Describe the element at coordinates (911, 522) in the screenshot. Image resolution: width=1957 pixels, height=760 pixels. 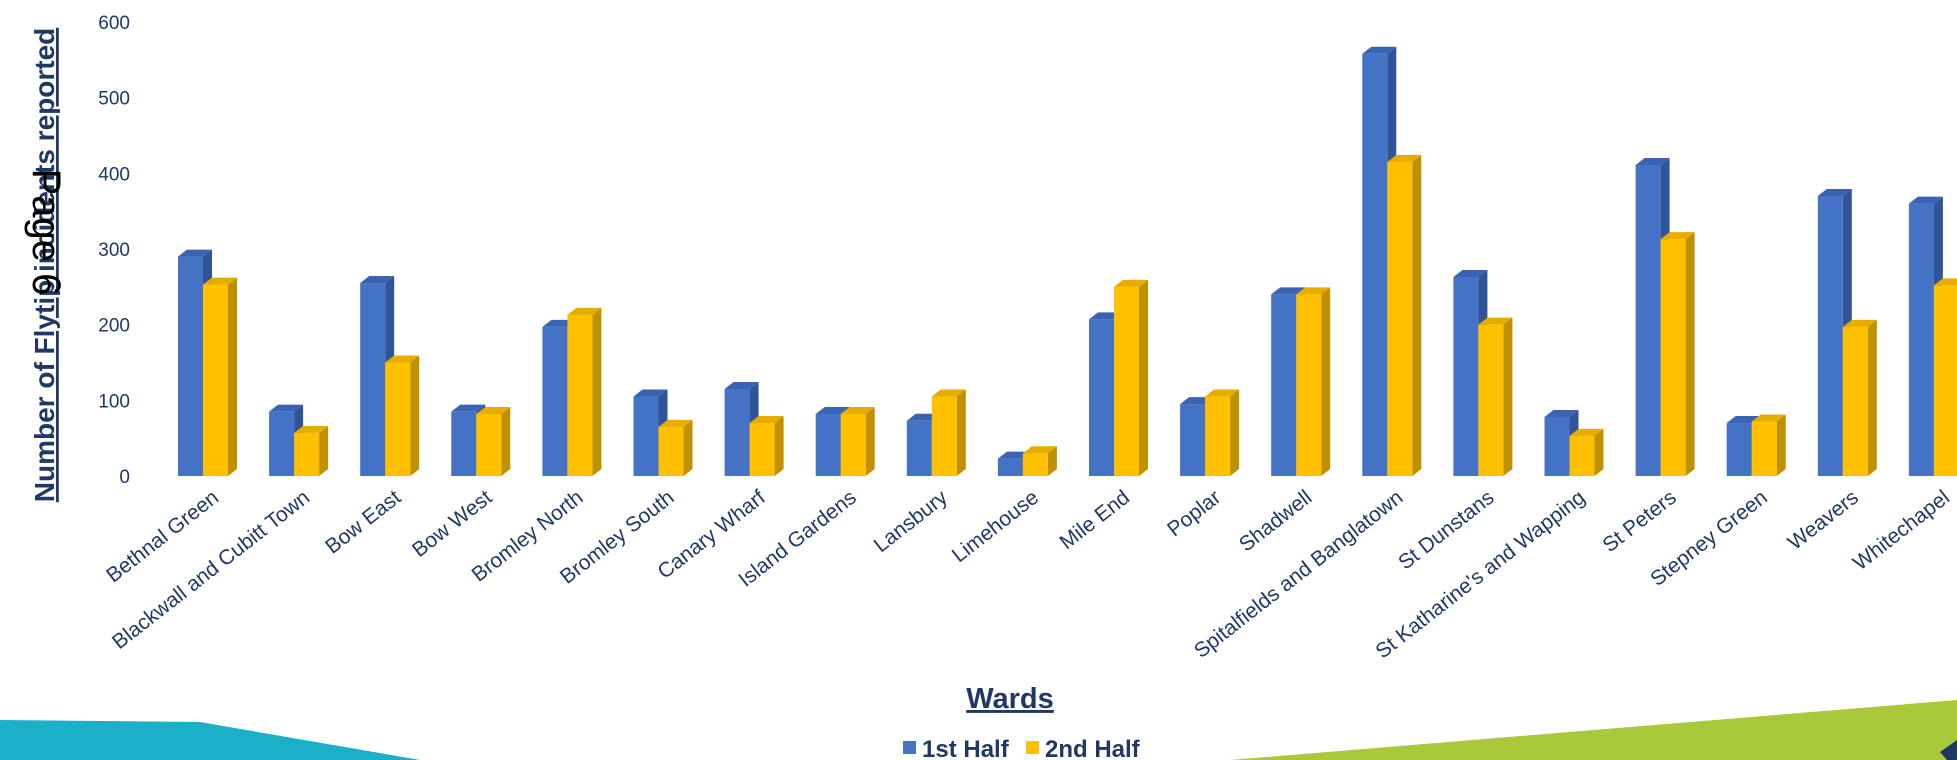
I see `x-category-label: Lansbury` at that location.